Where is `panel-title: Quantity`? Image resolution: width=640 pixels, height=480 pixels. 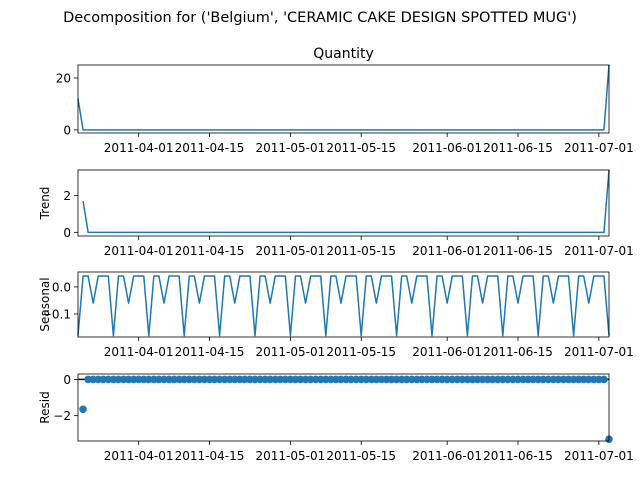 panel-title: Quantity is located at coordinates (343, 54).